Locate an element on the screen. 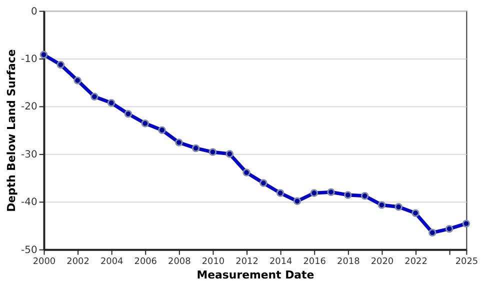 This screenshot has width=500, height=300. y-tick-label: -40 is located at coordinates (29, 202).